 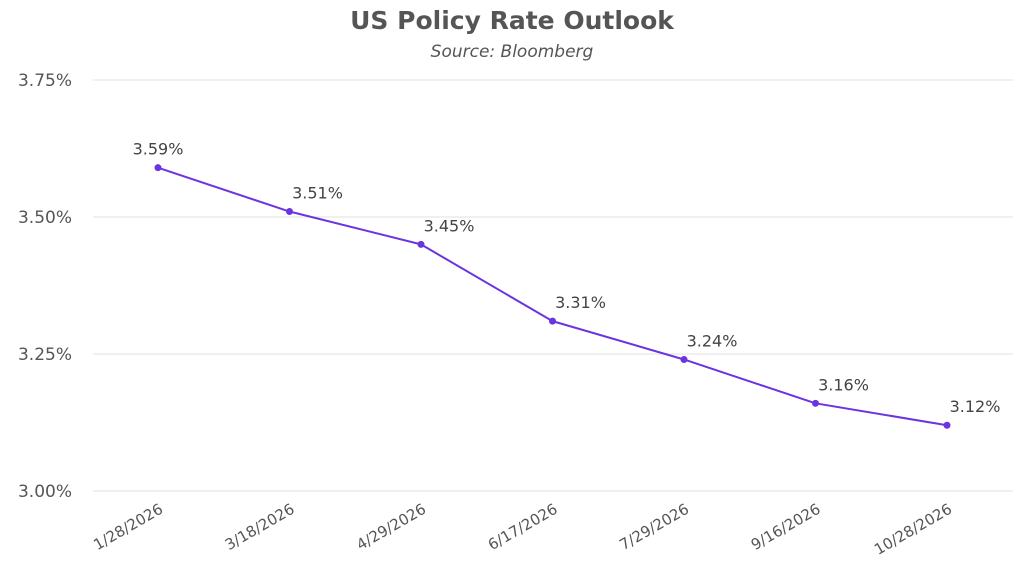 I want to click on data-label: 3.51%, so click(x=317, y=193).